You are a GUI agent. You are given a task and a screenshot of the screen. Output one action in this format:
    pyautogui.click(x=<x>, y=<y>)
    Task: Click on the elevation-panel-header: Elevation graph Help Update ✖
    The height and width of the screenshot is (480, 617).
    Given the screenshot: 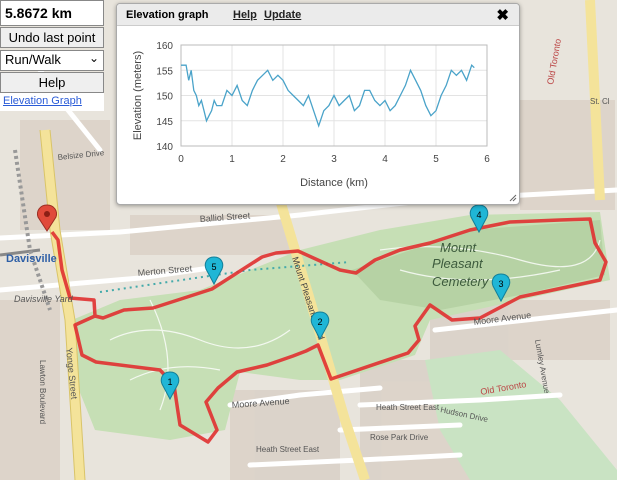 What is the action you would take?
    pyautogui.click(x=318, y=15)
    